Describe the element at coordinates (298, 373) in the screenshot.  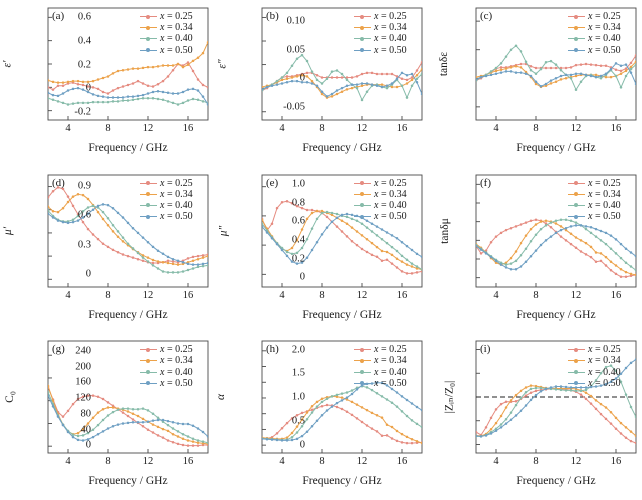
I see `y-tick-label: 1.5` at that location.